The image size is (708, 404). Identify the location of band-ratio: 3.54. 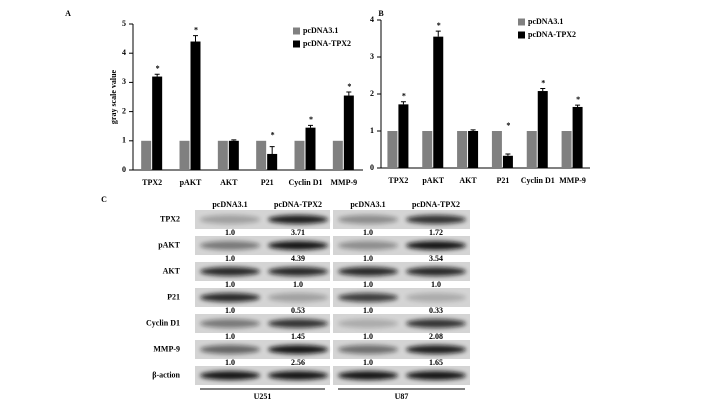
(436, 258).